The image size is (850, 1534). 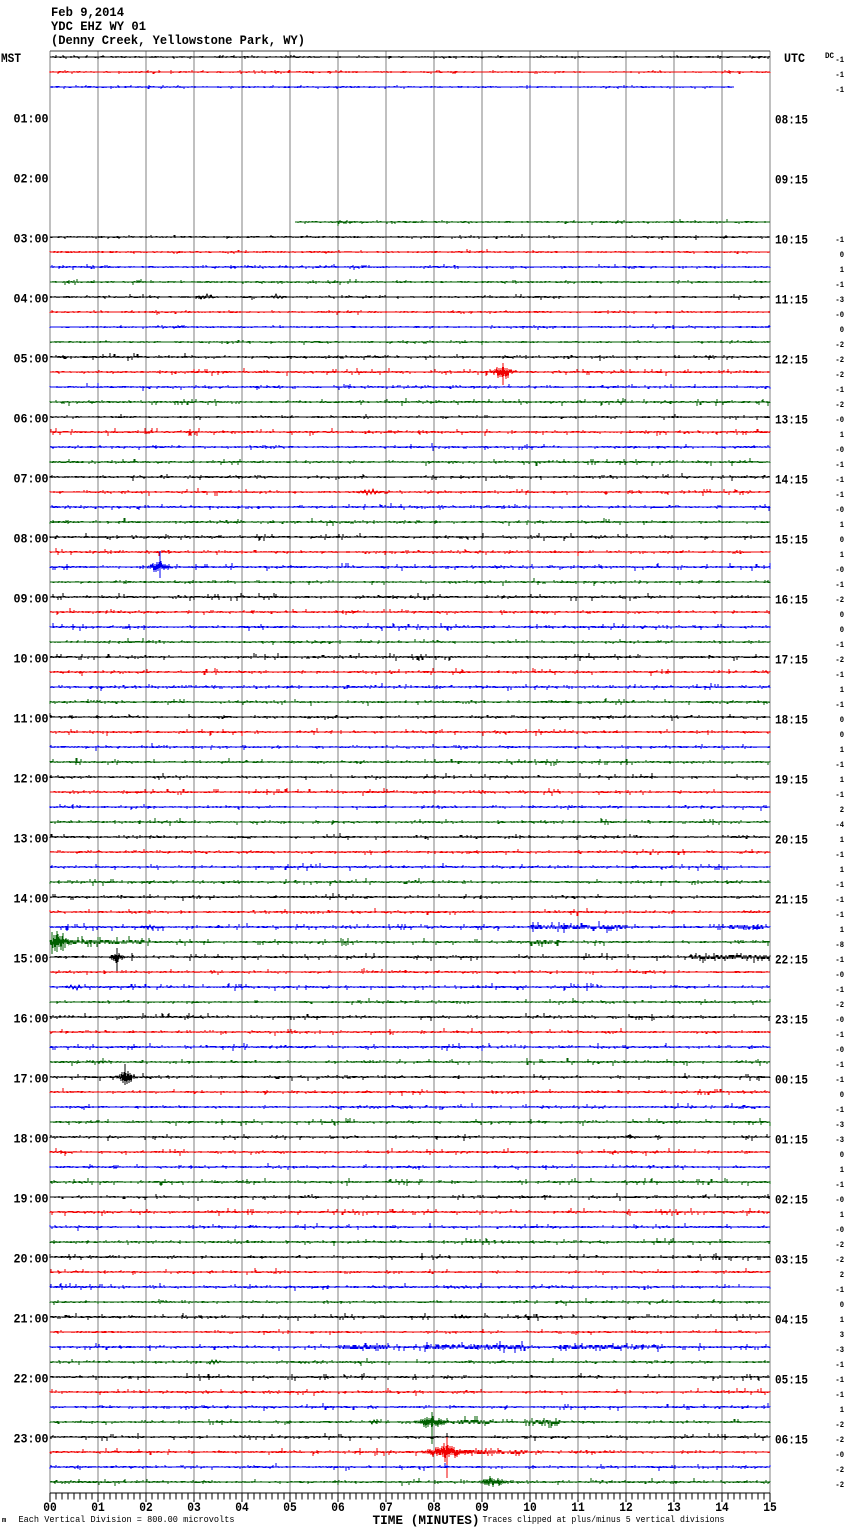 I want to click on svg-text: 01:00, so click(x=31, y=119).